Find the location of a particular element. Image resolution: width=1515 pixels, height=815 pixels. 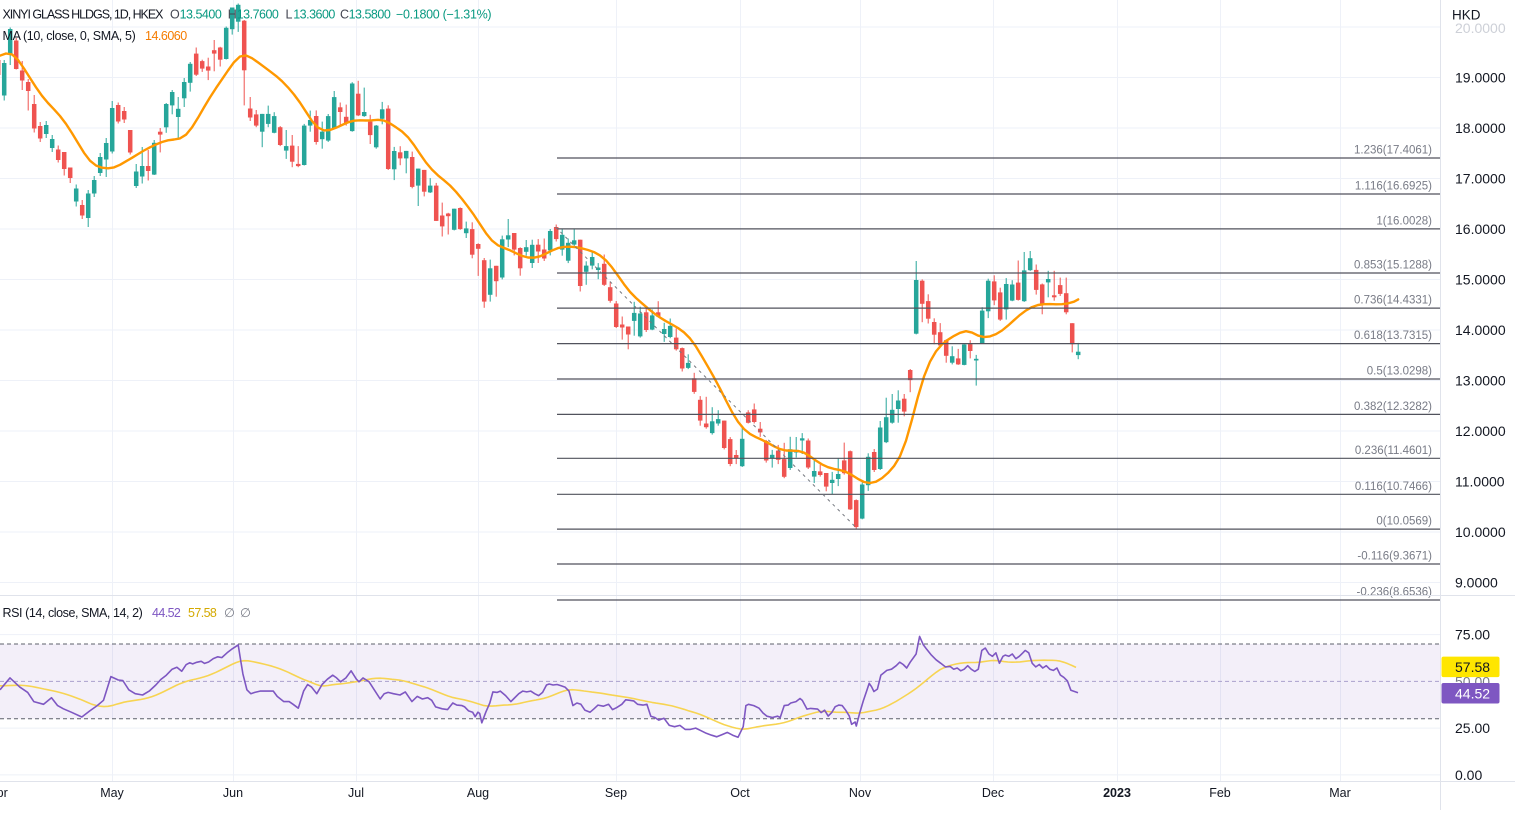

svg-text: -0.116(9.3671) is located at coordinates (1394, 557).